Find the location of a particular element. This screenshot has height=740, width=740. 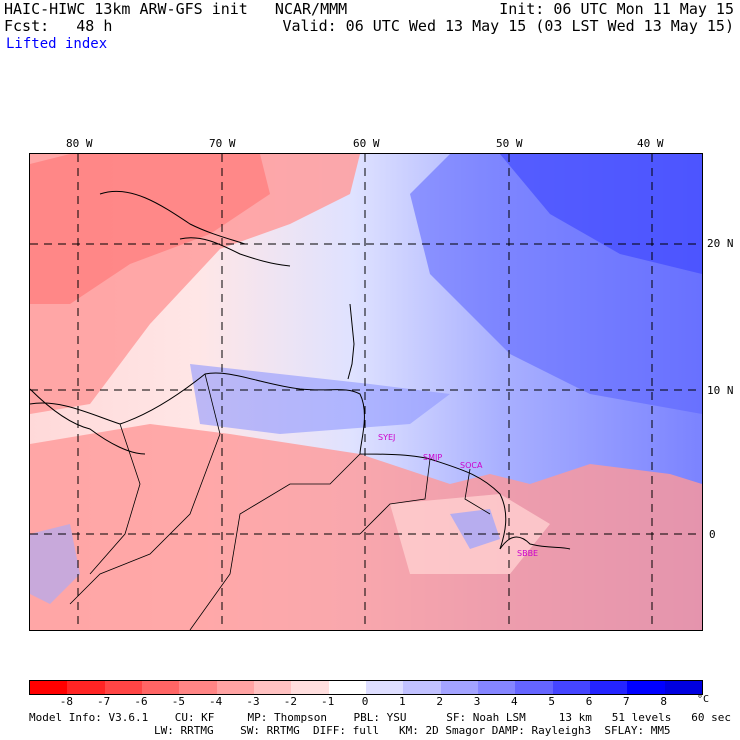

colorbar-tick-label: 2 is located at coordinates (439, 701).